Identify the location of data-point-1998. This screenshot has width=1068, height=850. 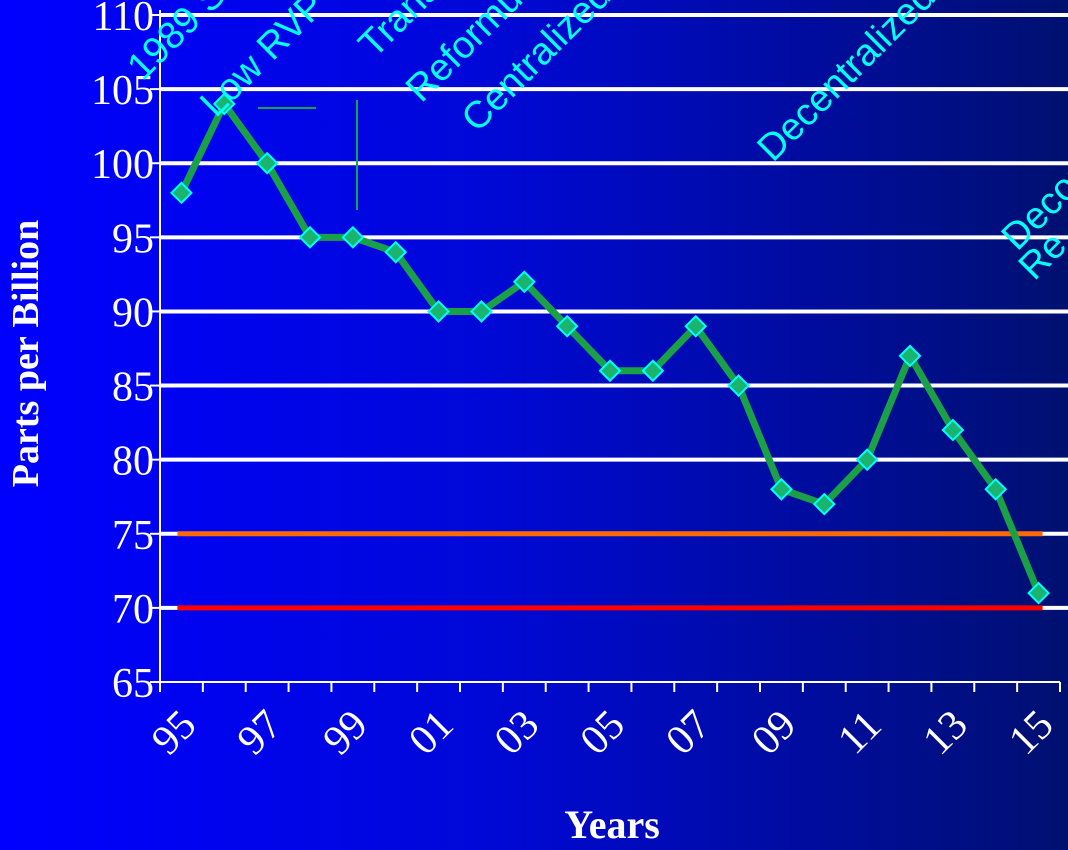
(310, 237).